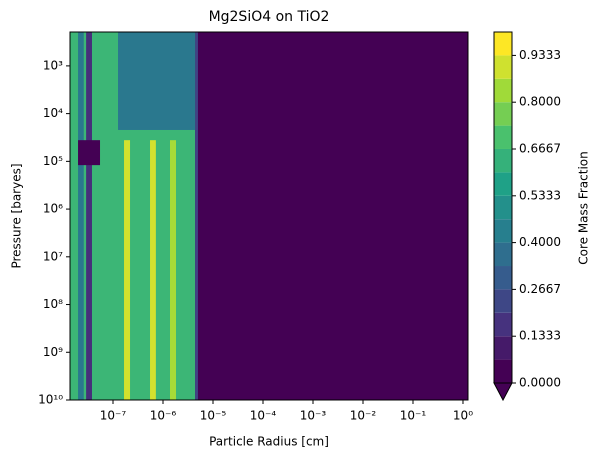 The image size is (598, 459). Describe the element at coordinates (53, 113) in the screenshot. I see `y-tick-label: 10⁴` at that location.